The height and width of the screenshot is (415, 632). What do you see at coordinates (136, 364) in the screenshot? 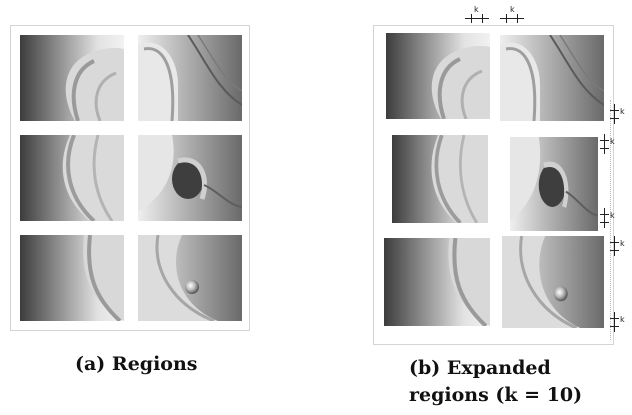
I see `caption-regions: (a) Regions` at bounding box center [136, 364].